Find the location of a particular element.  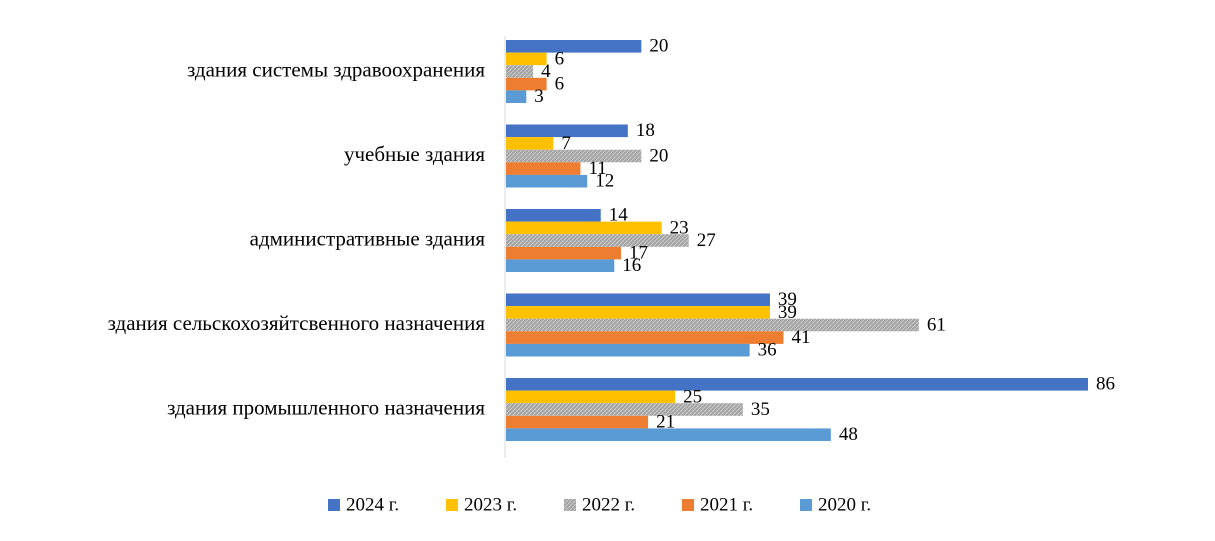

bar-2023-г-cat-3 is located at coordinates (638, 312).